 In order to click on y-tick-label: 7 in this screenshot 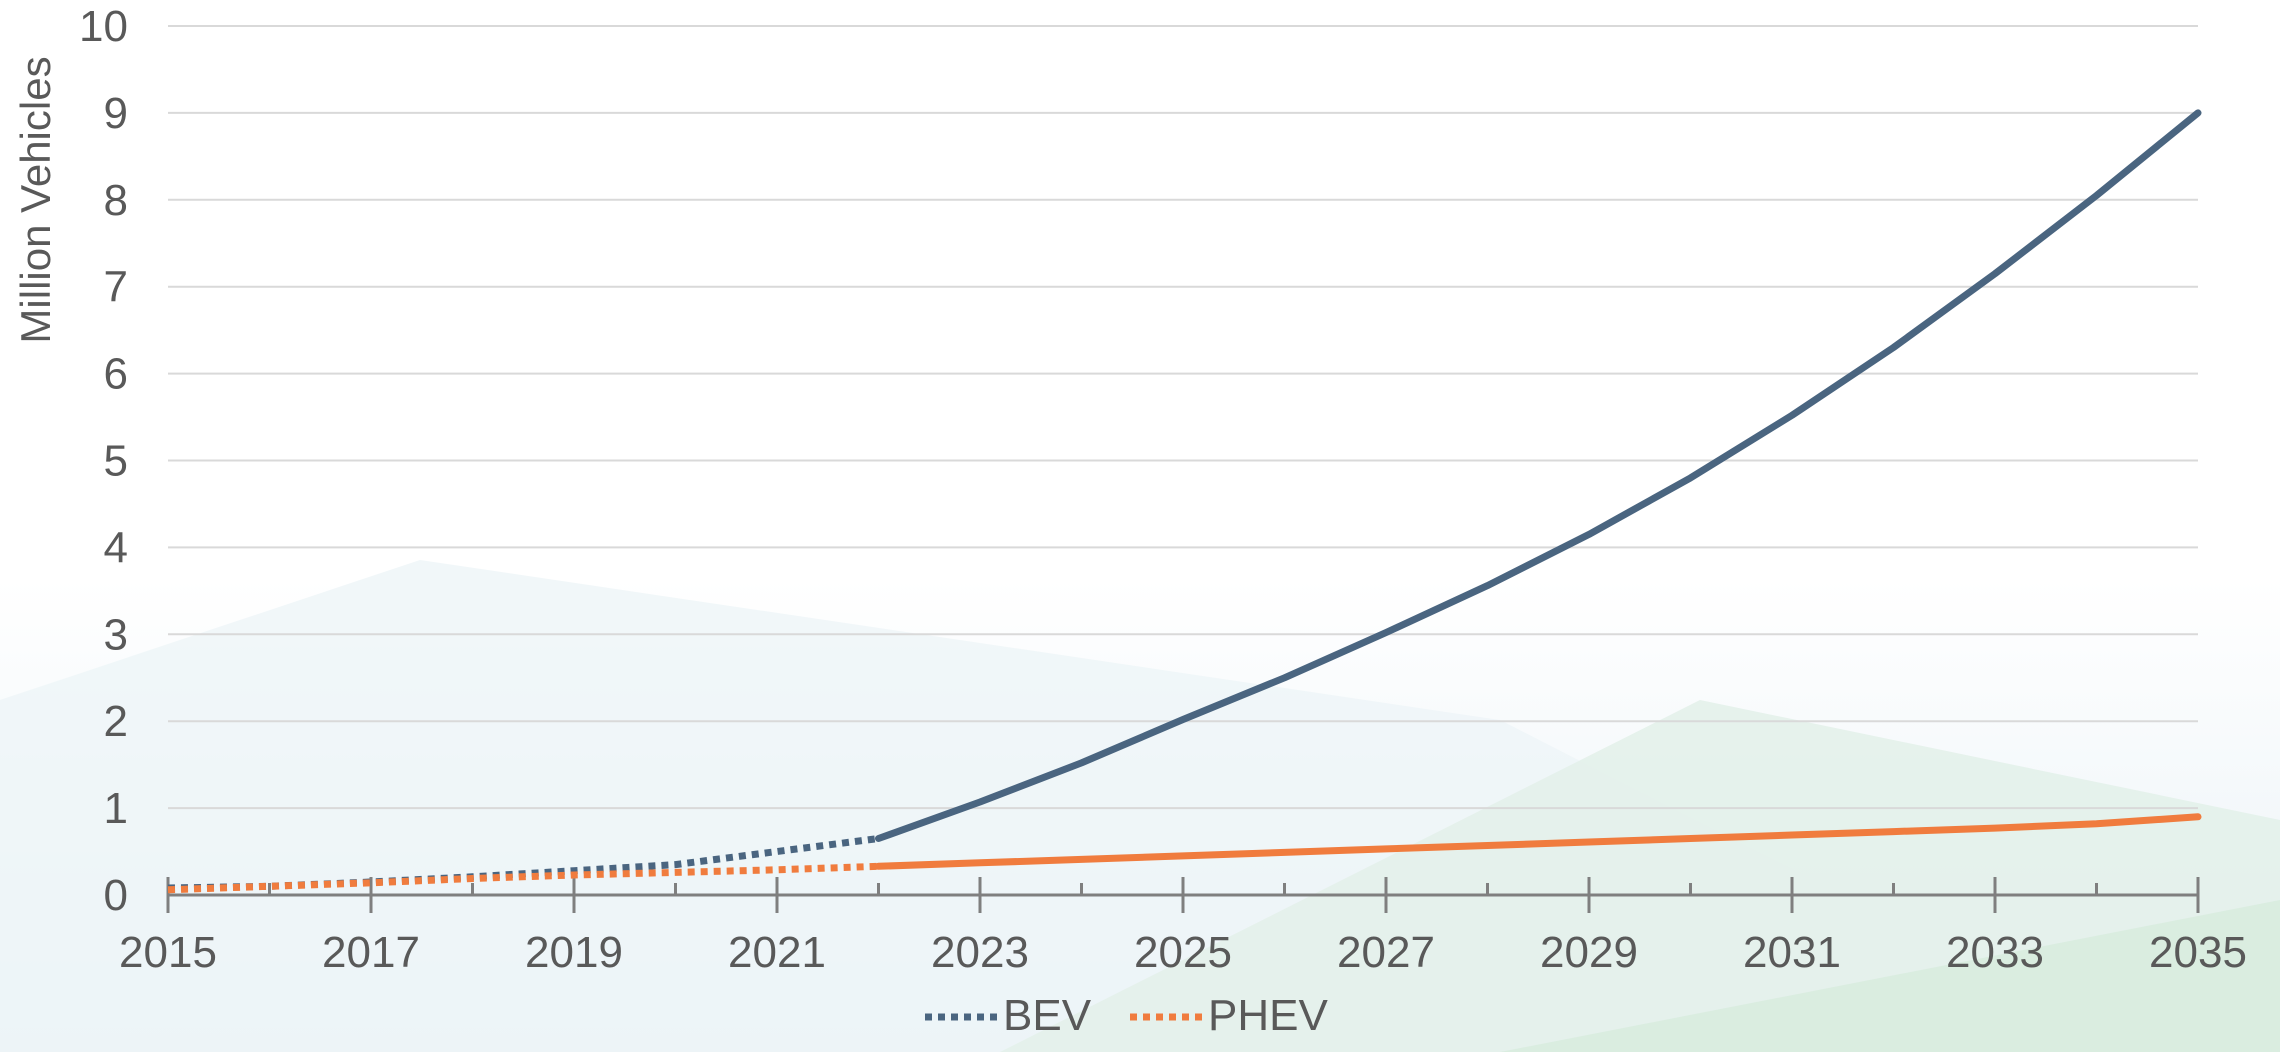, I will do `click(116, 287)`.